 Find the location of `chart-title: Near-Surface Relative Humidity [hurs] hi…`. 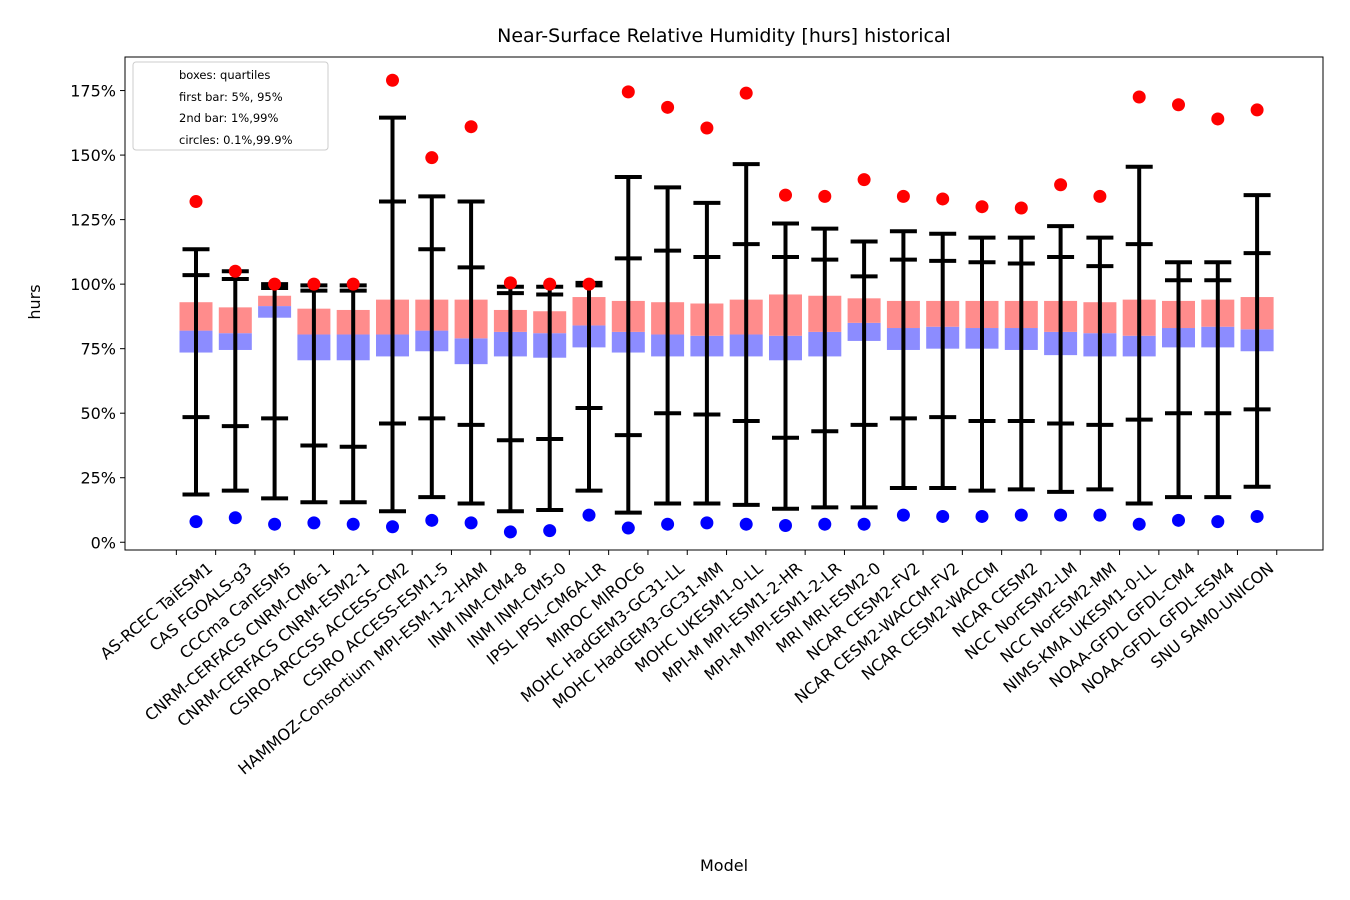

chart-title: Near-Surface Relative Humidity [hurs] hi… is located at coordinates (724, 36).